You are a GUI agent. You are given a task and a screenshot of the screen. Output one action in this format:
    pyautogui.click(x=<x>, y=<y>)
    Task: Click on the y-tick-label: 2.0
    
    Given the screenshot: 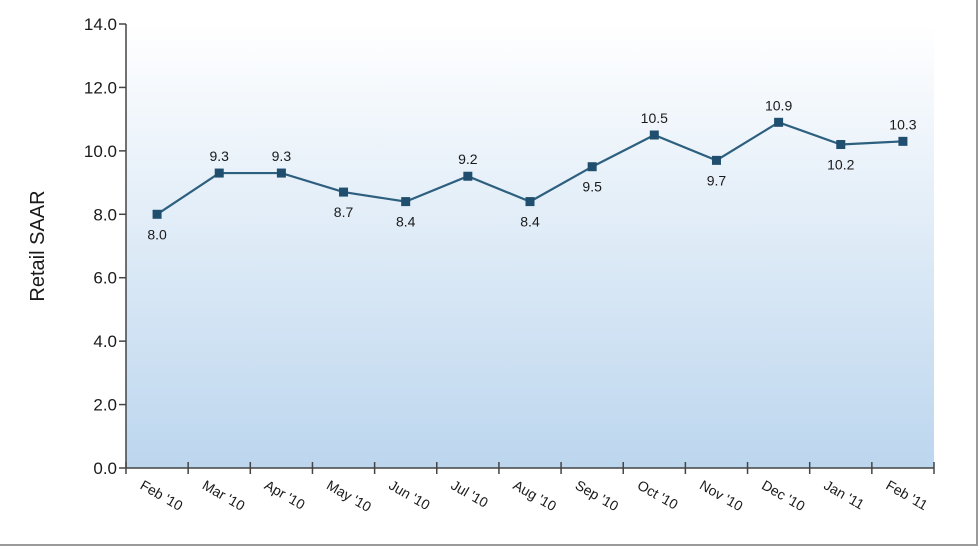 What is the action you would take?
    pyautogui.click(x=105, y=405)
    